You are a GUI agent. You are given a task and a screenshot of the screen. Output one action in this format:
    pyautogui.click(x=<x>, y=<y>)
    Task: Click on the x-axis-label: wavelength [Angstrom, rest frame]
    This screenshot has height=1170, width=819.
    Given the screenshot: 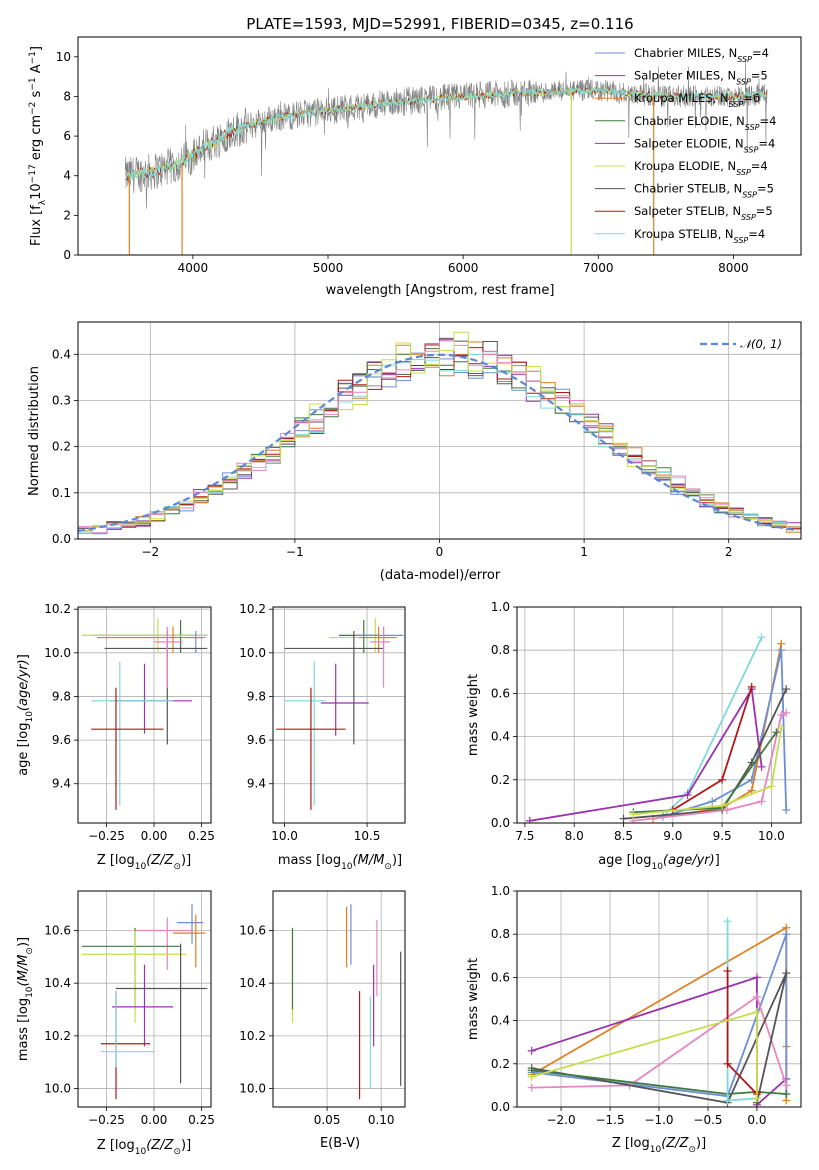 What is the action you would take?
    pyautogui.click(x=440, y=290)
    